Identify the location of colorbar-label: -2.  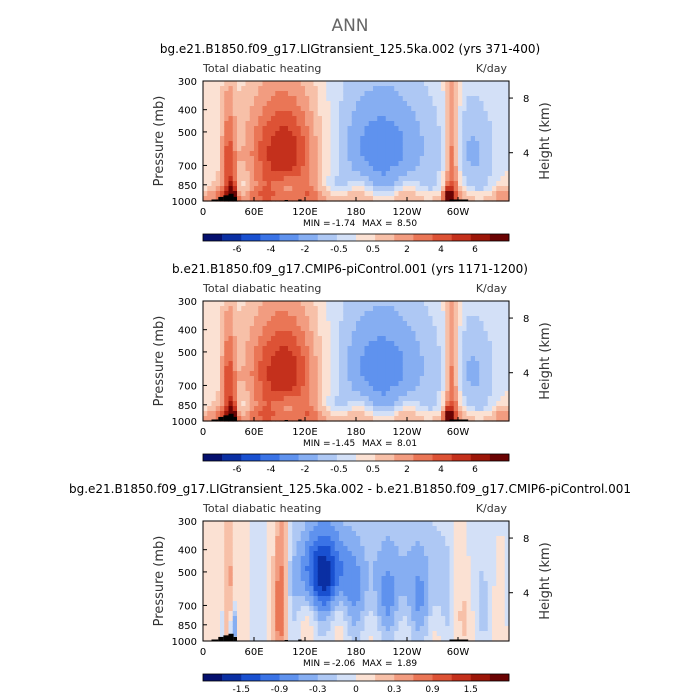
(305, 250).